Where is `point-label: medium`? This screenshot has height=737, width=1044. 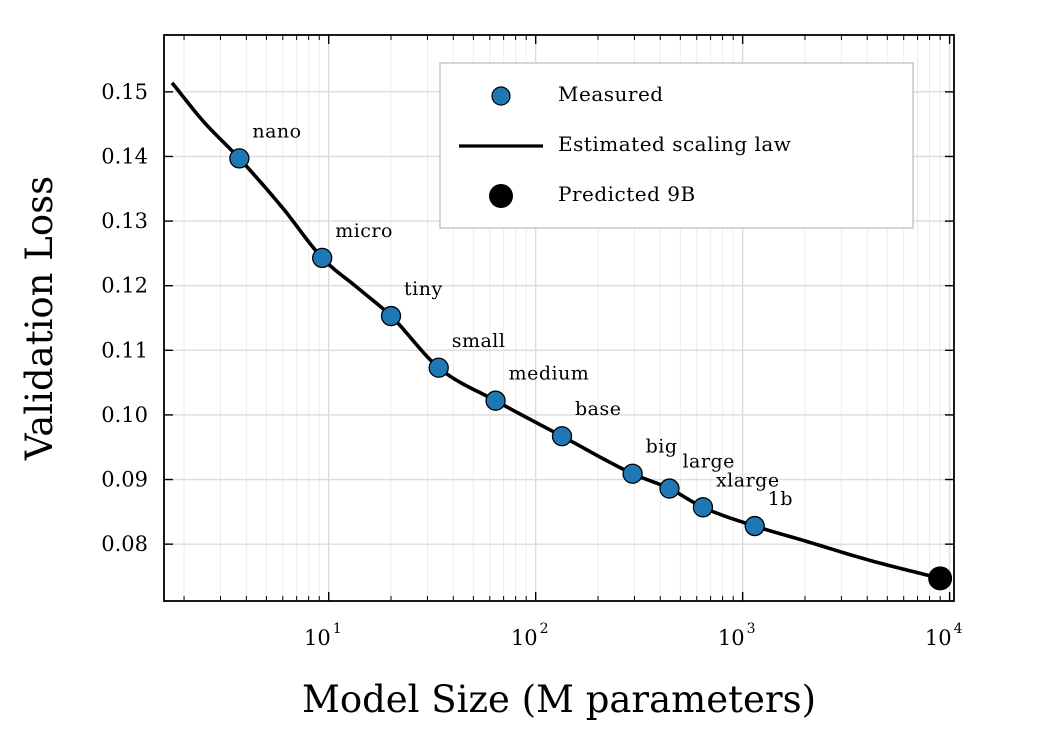
point-label: medium is located at coordinates (549, 374).